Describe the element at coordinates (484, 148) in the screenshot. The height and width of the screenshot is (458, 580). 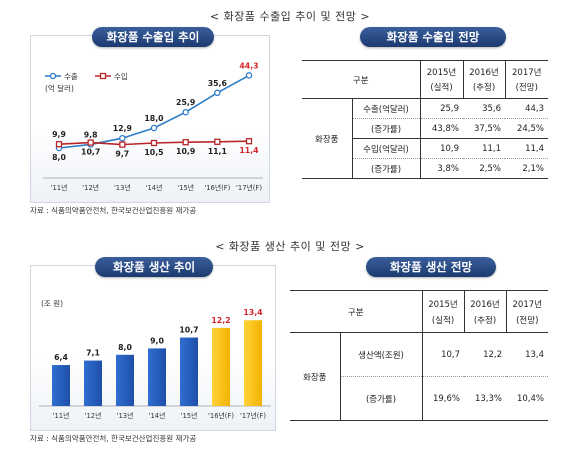
I see `trade-cell: 11,1` at that location.